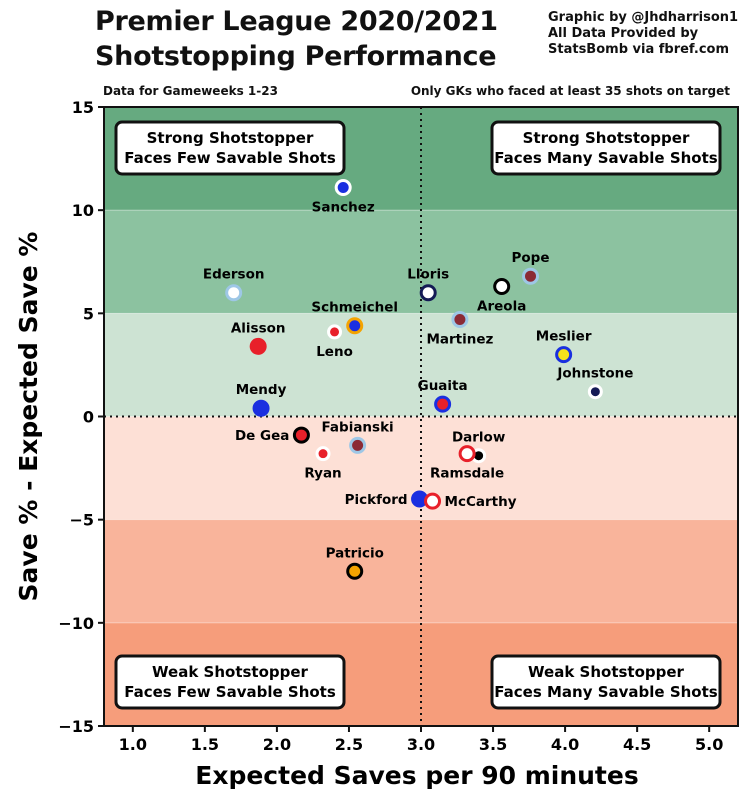 Image resolution: width=750 pixels, height=798 pixels. What do you see at coordinates (358, 445) in the screenshot?
I see `point-fabianski` at bounding box center [358, 445].